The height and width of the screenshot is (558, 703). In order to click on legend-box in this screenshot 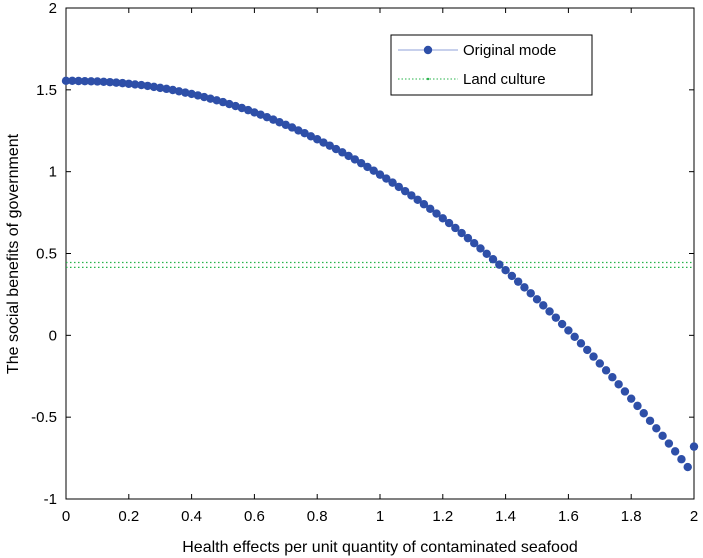, I will do `click(491, 65)`.